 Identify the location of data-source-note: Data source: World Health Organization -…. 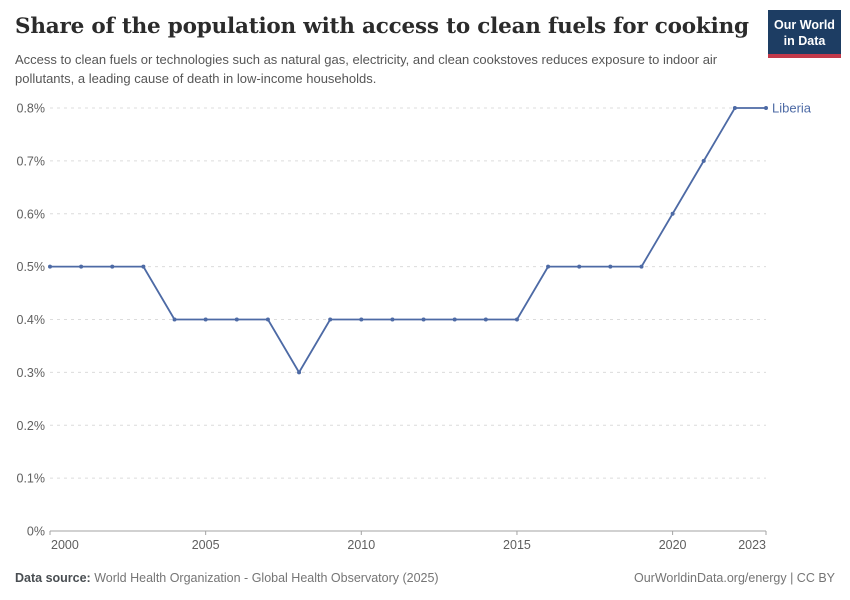
(227, 578).